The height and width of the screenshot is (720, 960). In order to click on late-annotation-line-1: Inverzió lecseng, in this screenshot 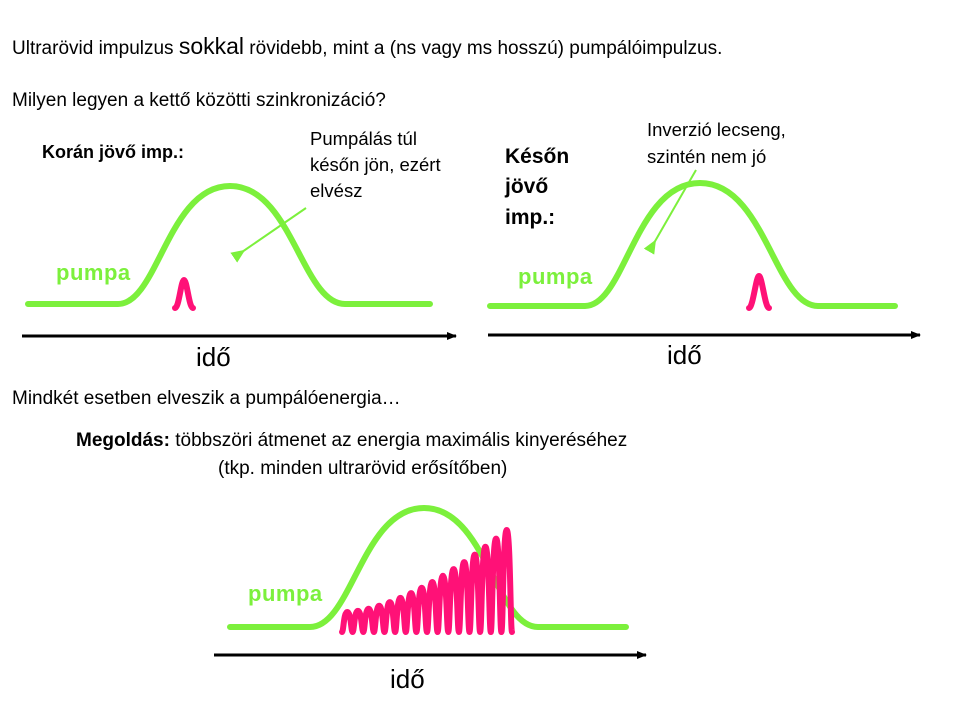, I will do `click(716, 129)`.